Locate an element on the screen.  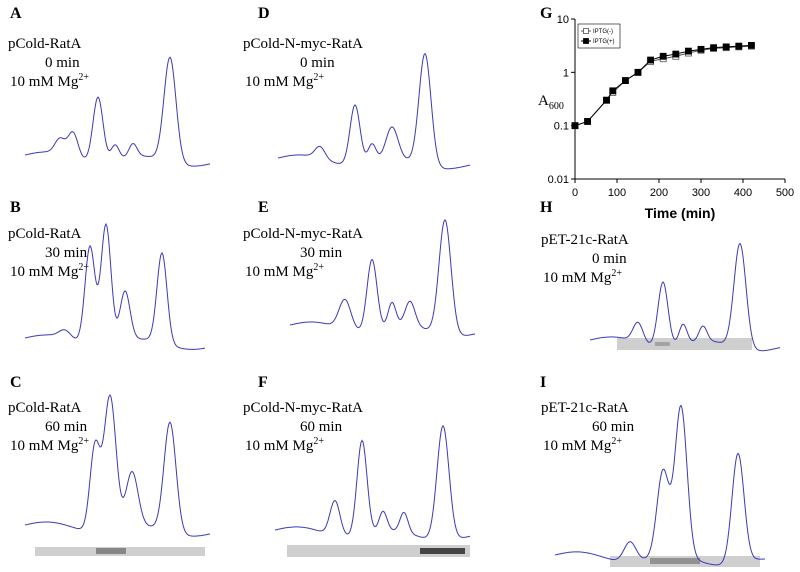
panel-letter: A is located at coordinates (16, 13).